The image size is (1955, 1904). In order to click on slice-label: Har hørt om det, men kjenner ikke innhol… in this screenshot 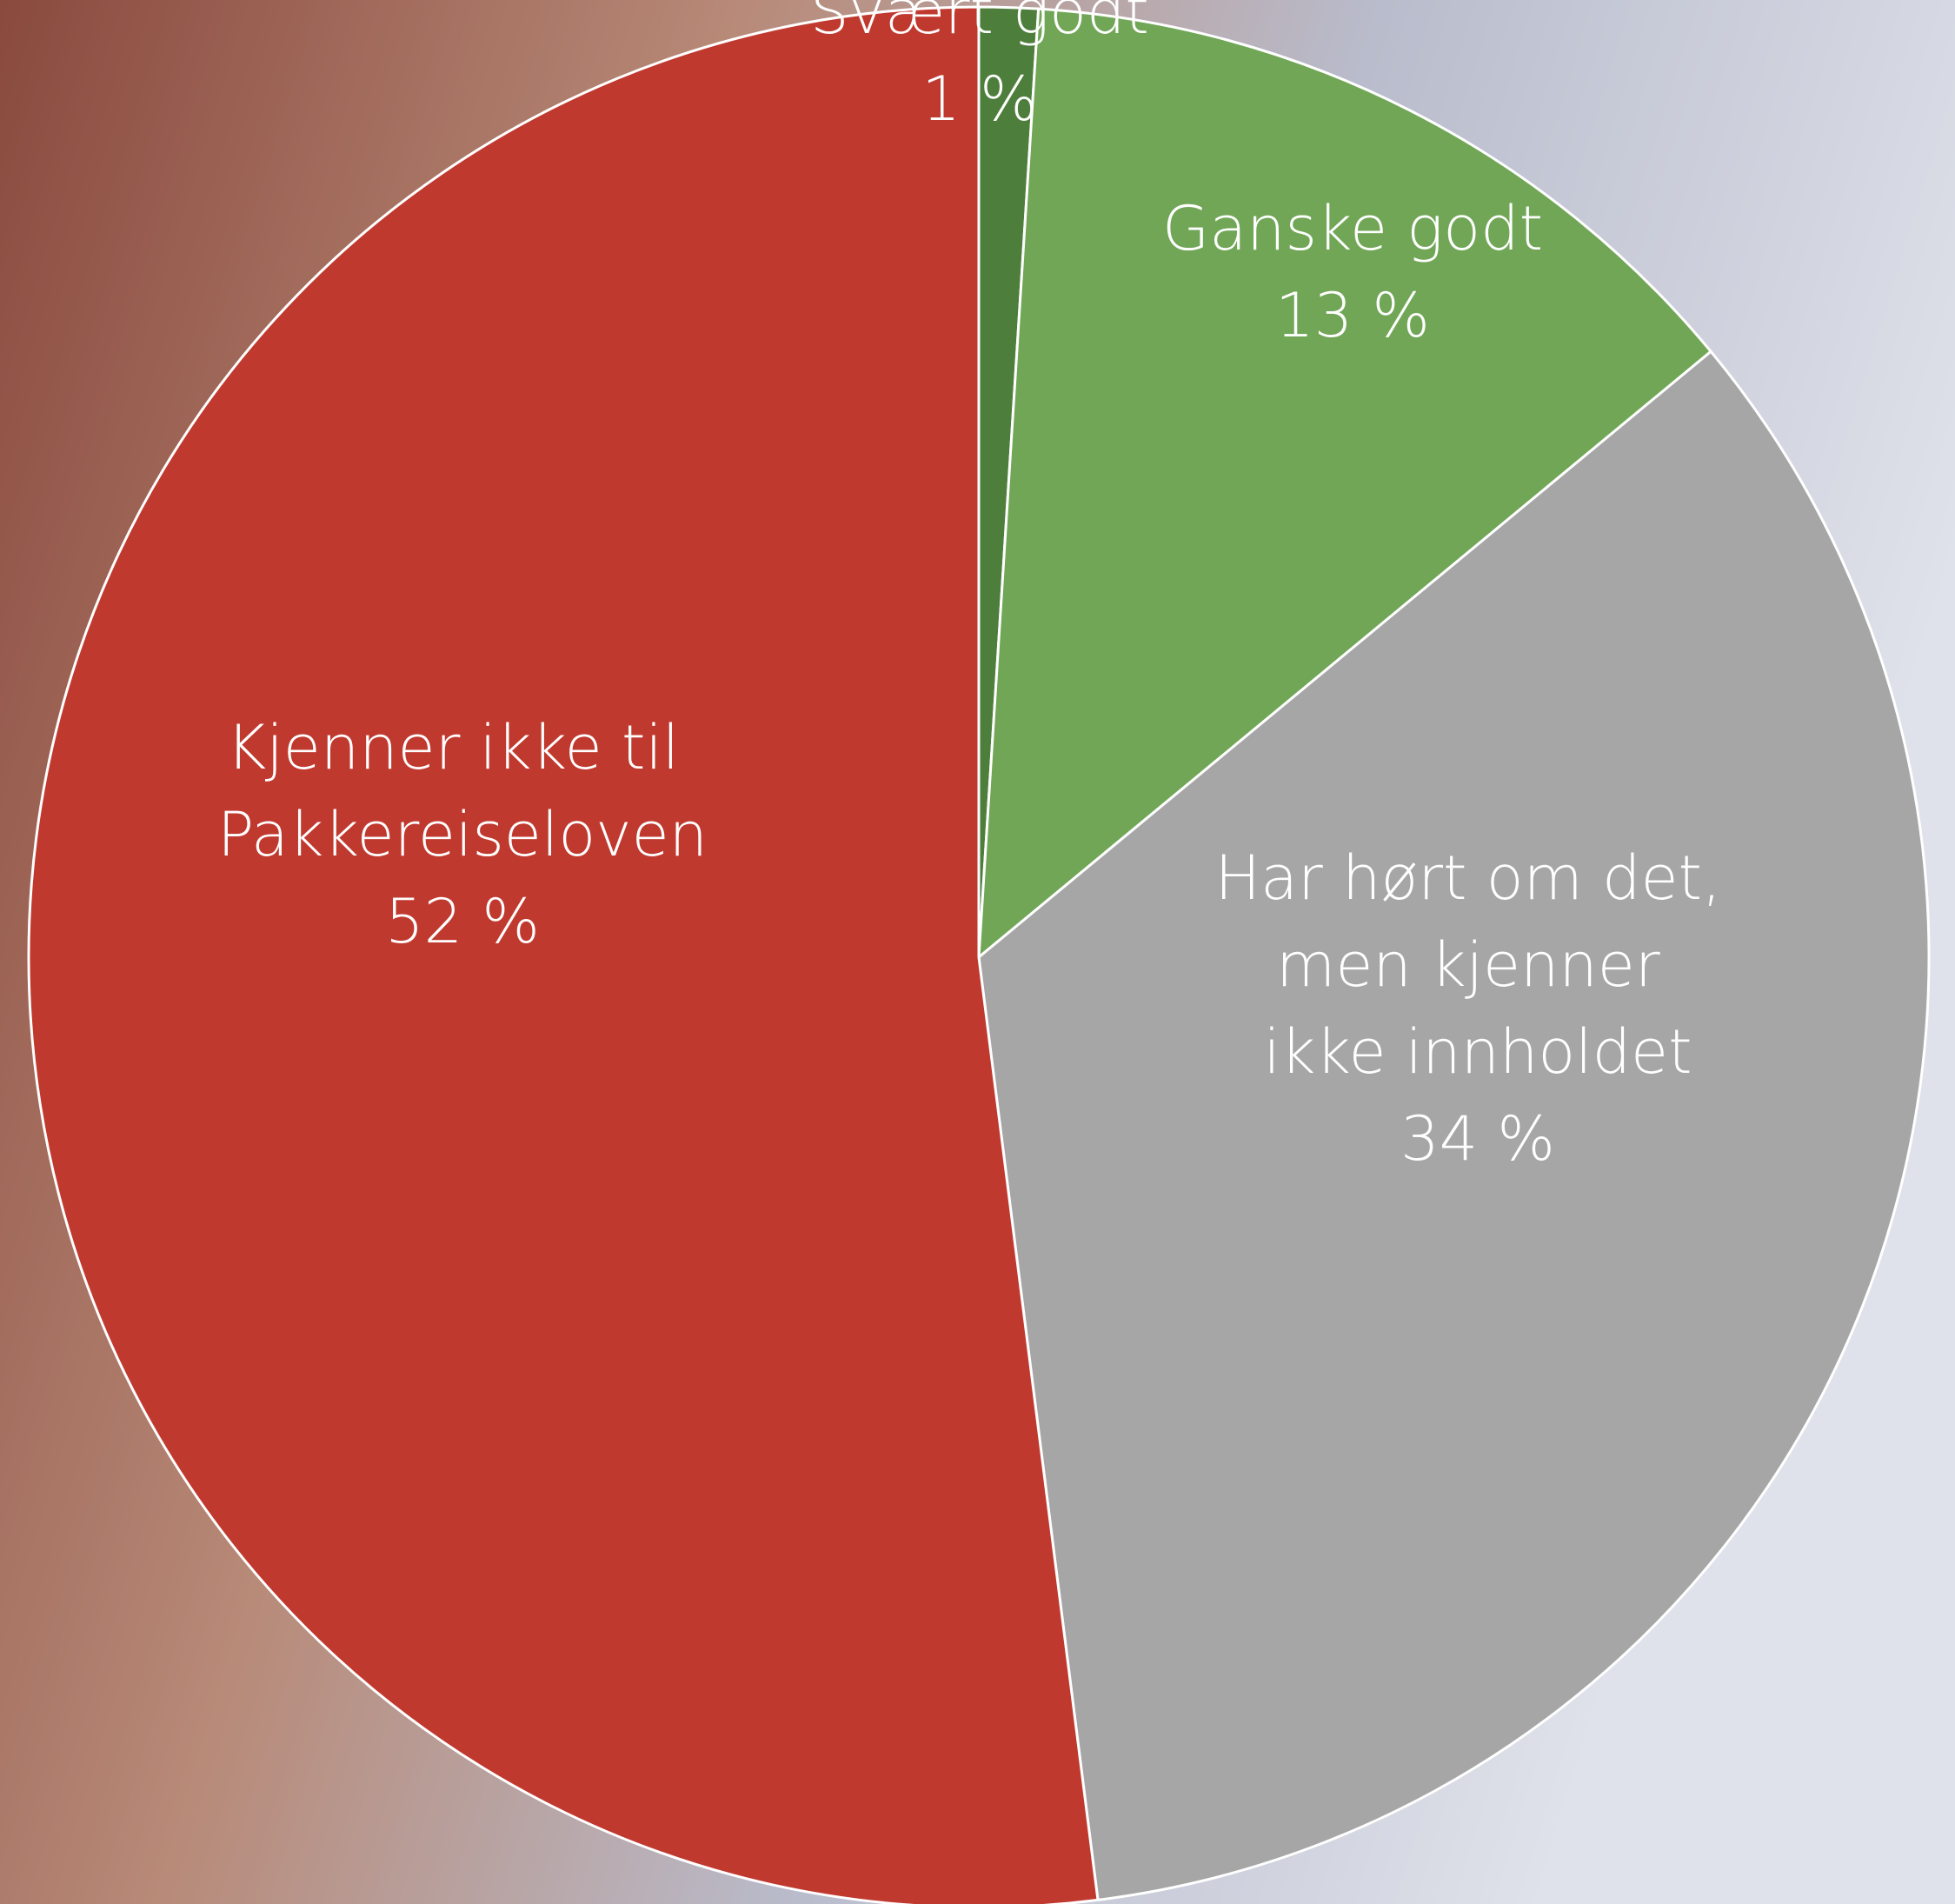, I will do `click(1478, 965)`.